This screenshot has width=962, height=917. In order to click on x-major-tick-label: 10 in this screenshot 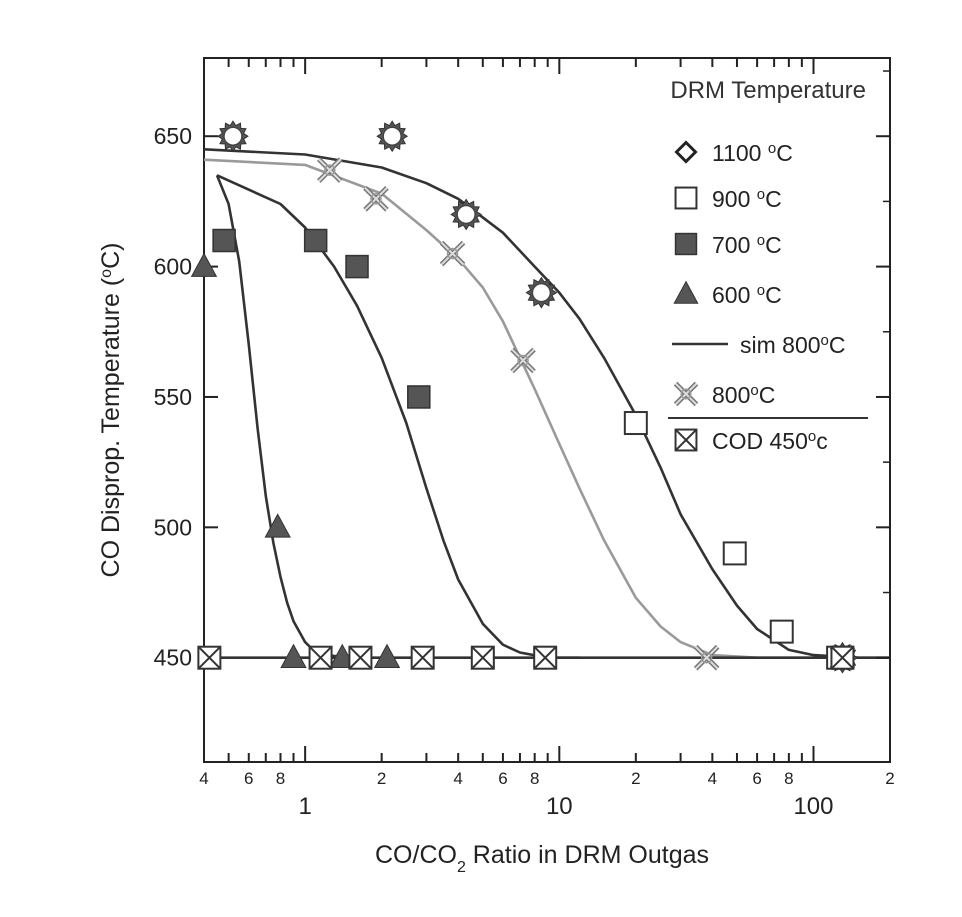, I will do `click(559, 806)`.